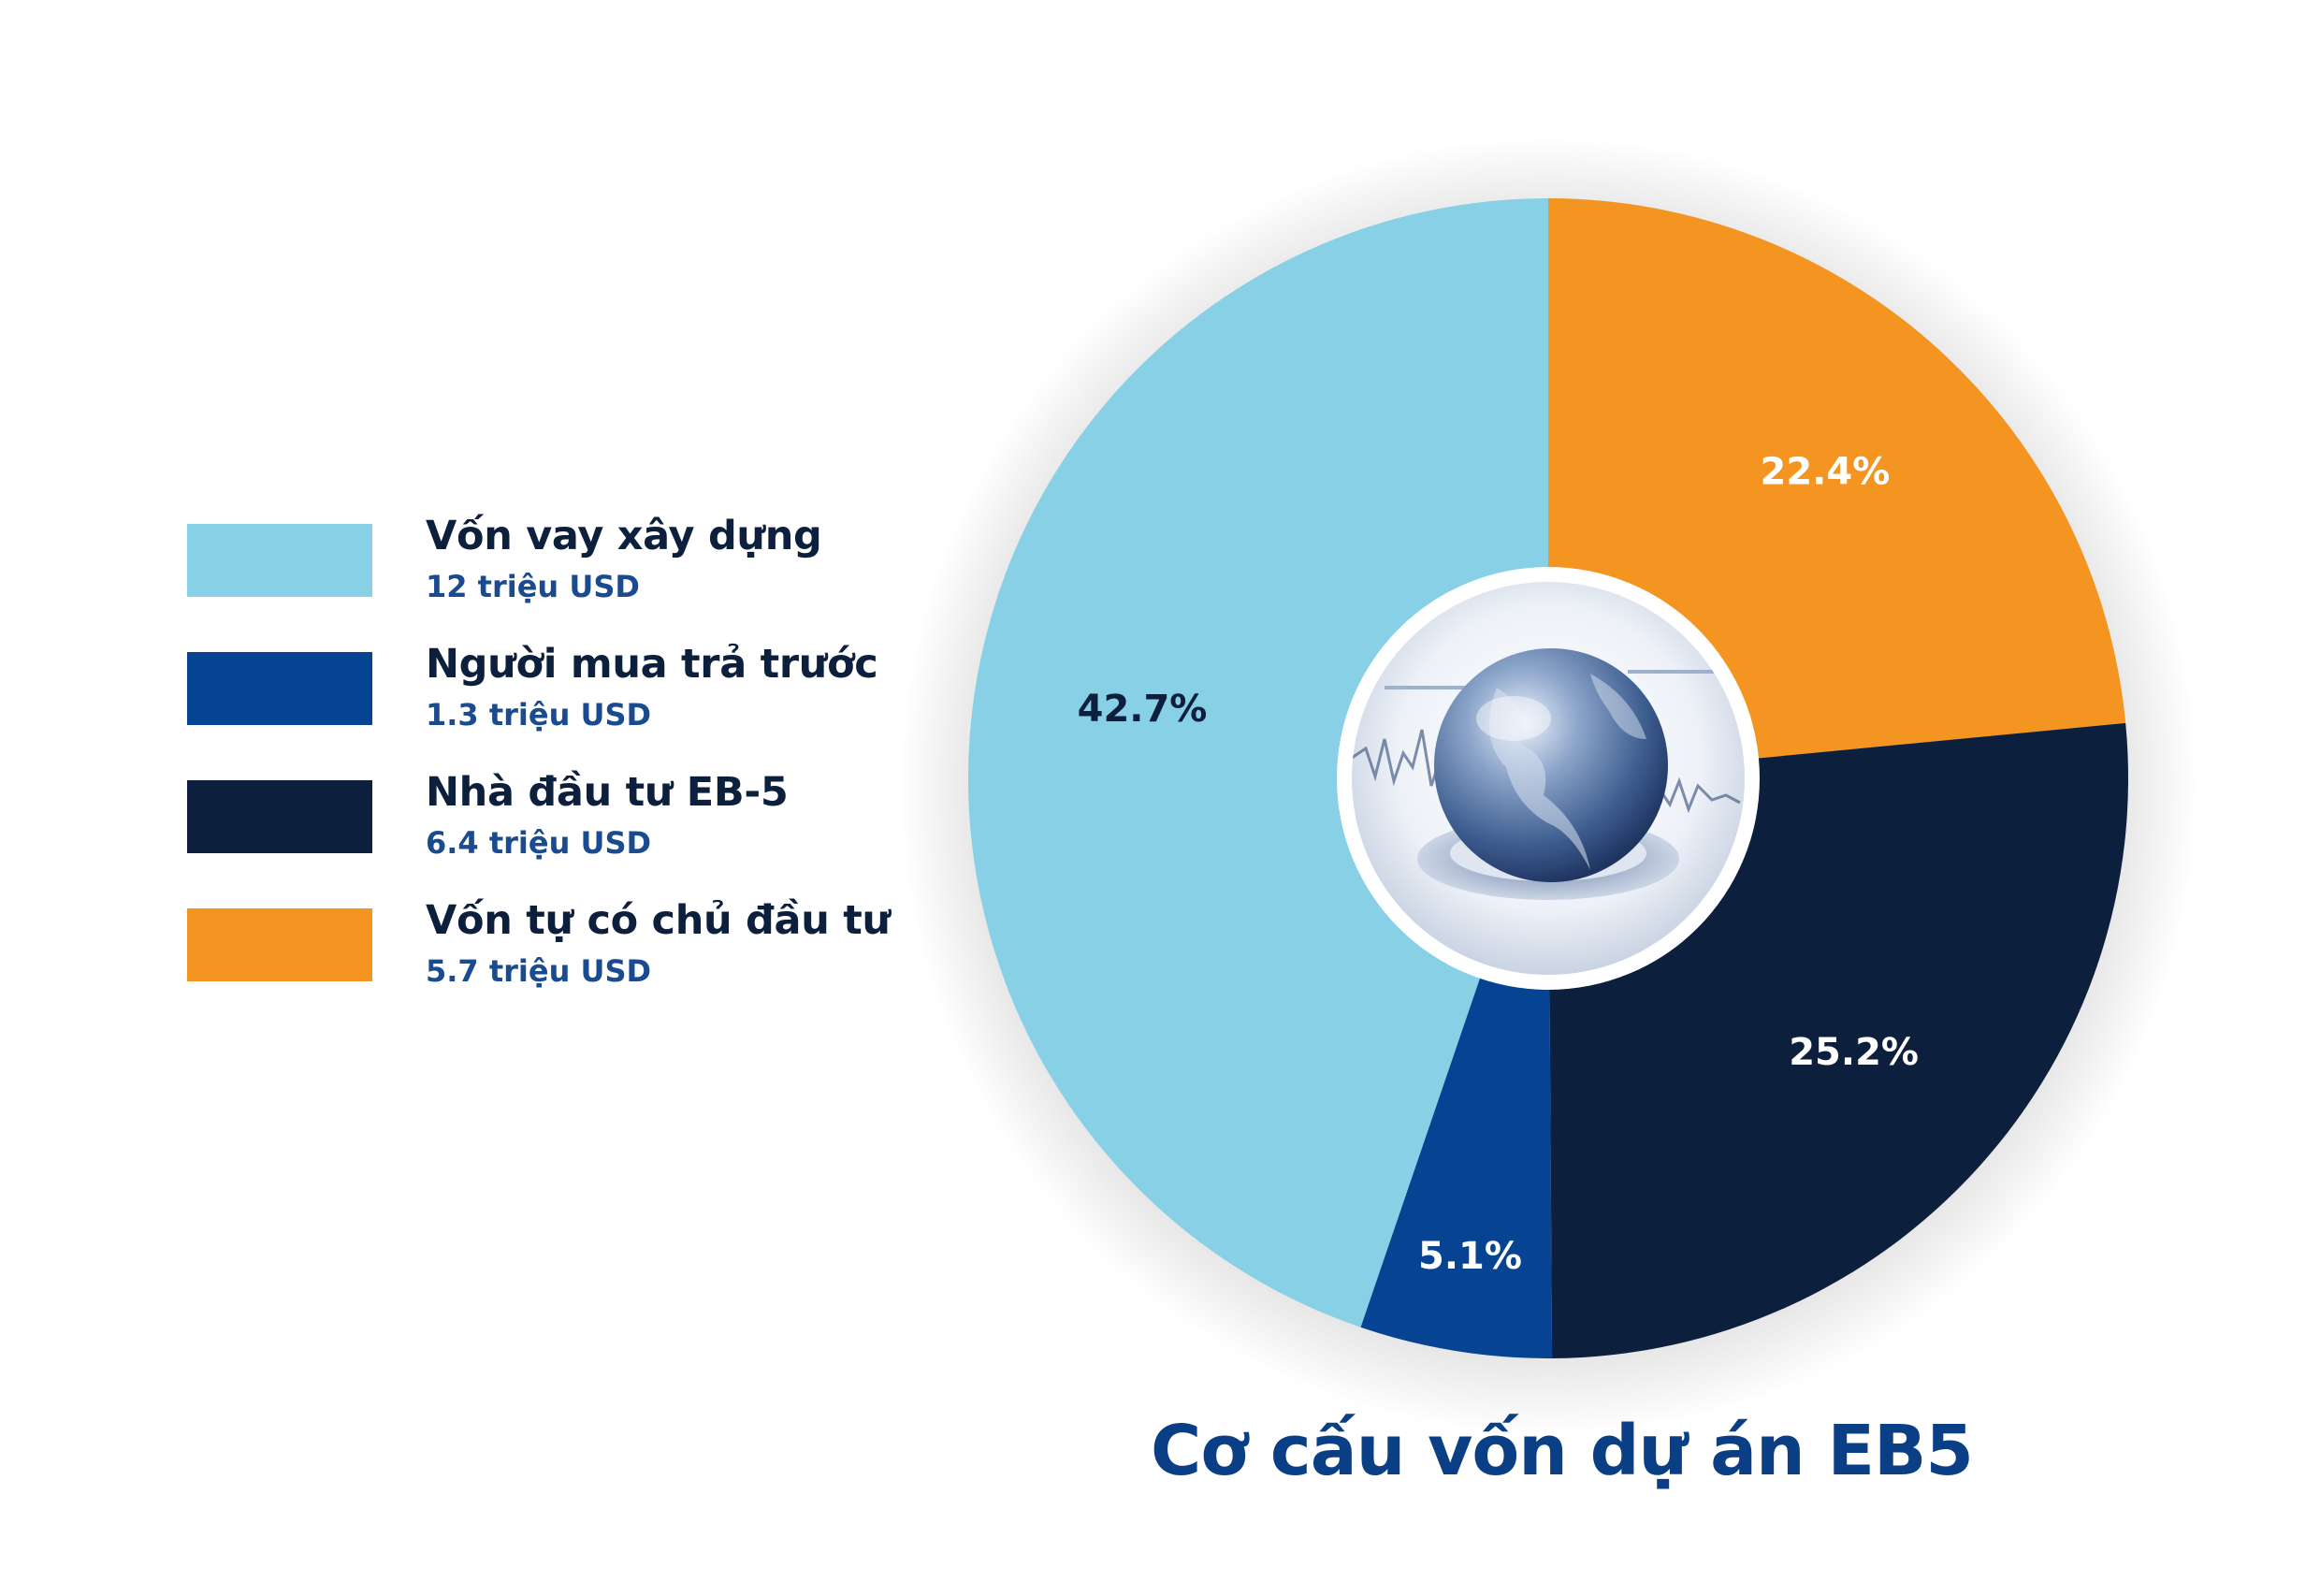 This screenshot has width=2320, height=1596. I want to click on legend-amount: 5.7 triệu USD, so click(539, 971).